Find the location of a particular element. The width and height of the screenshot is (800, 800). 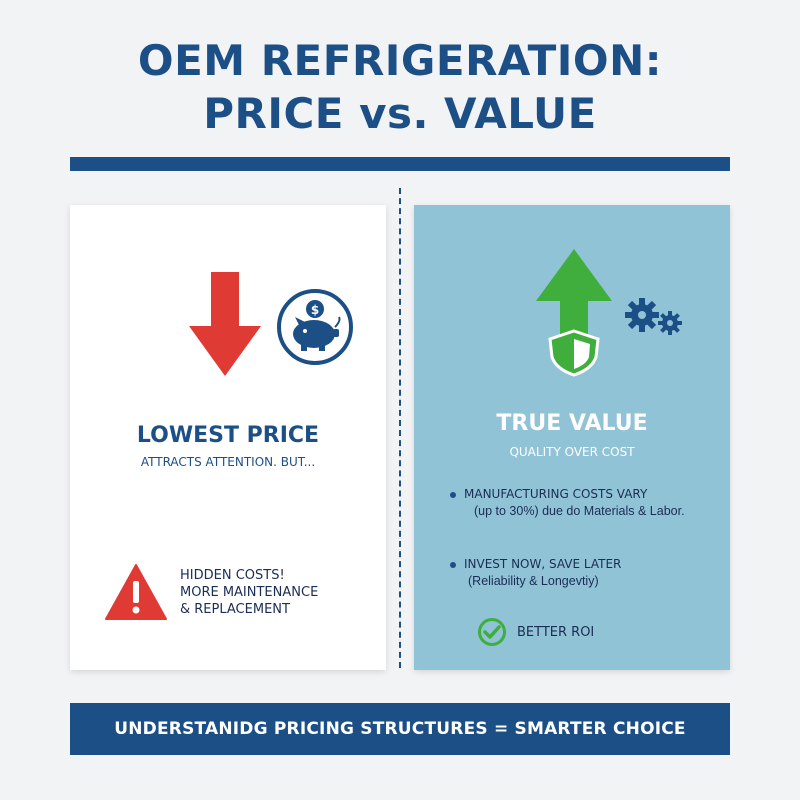

bullet-title-2: INVEST NOW, SAVE LATER is located at coordinates (543, 564).